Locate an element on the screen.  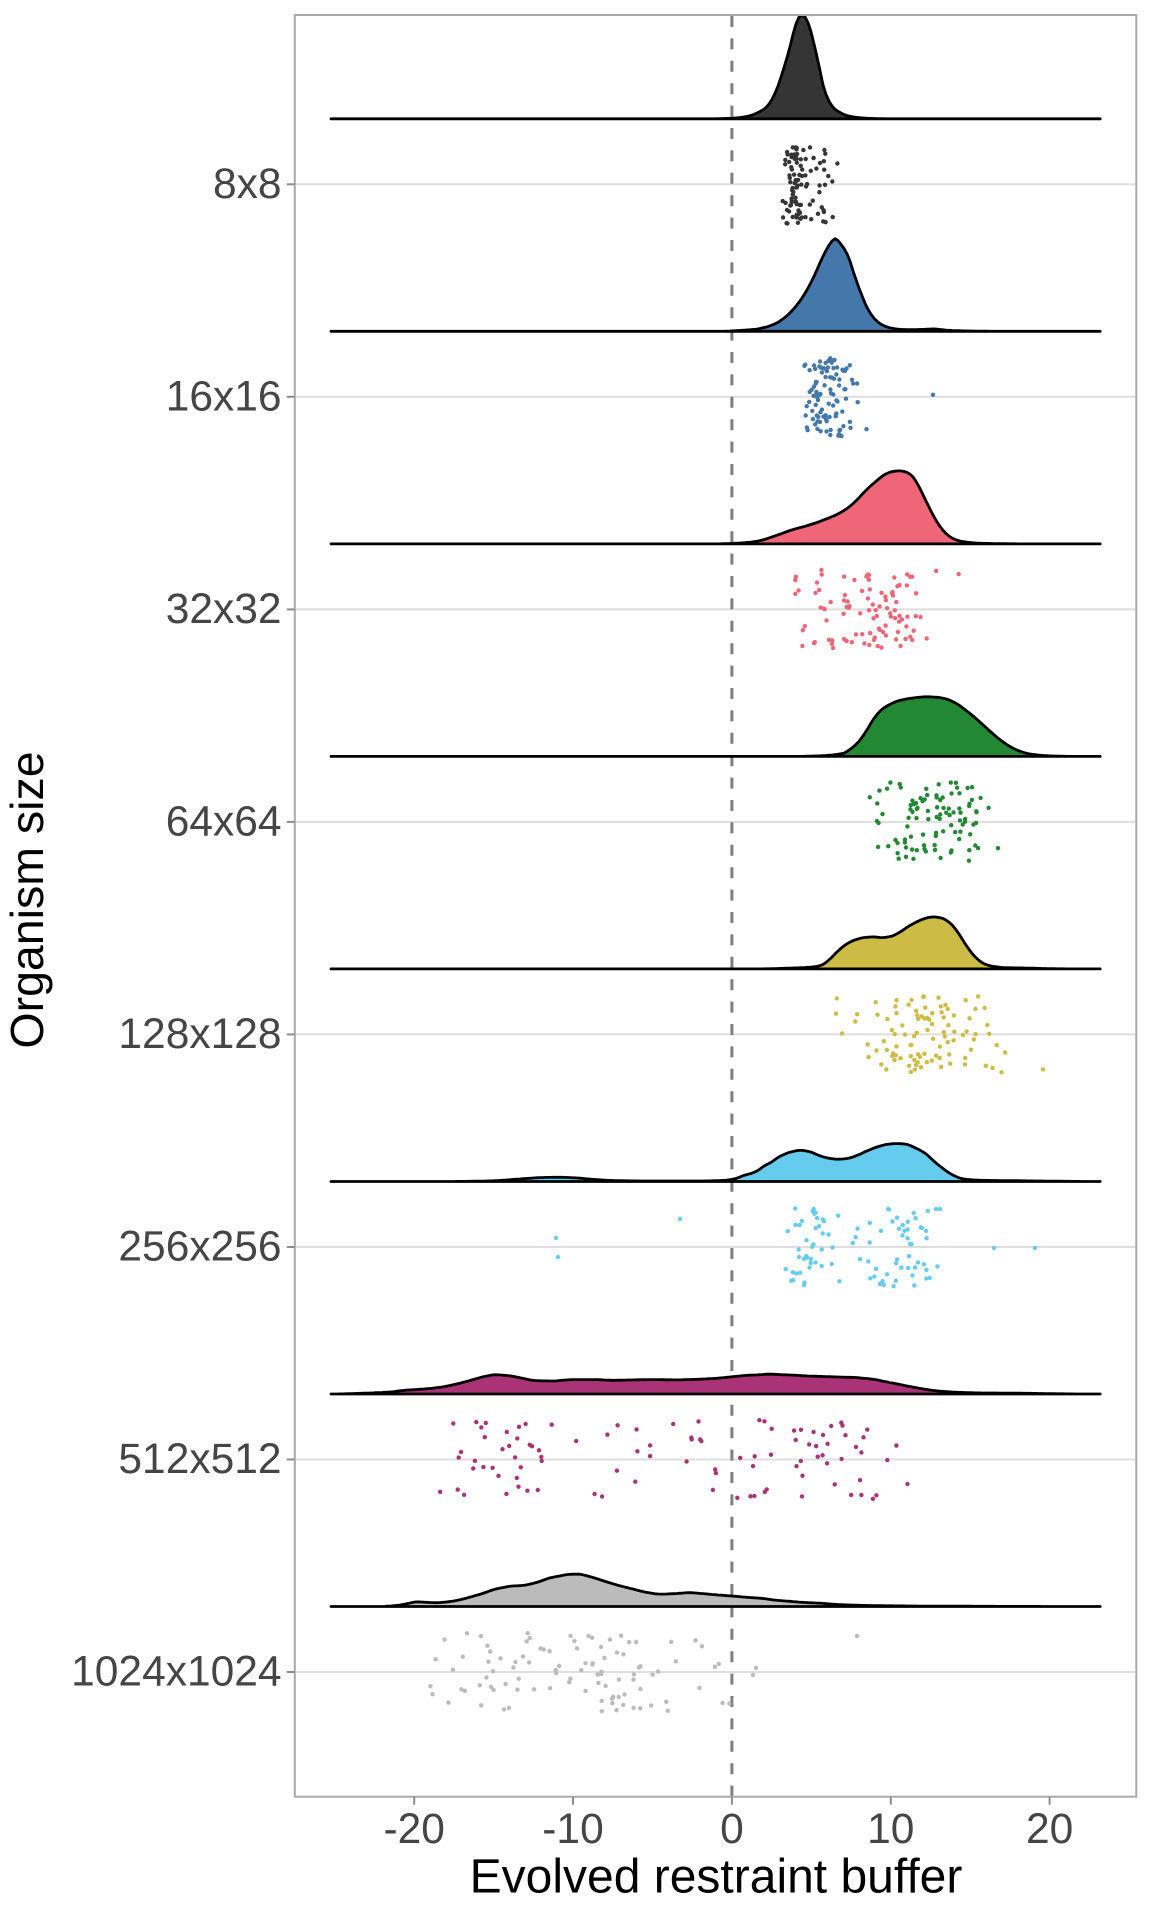
svg-text: 20 is located at coordinates (1049, 1829).